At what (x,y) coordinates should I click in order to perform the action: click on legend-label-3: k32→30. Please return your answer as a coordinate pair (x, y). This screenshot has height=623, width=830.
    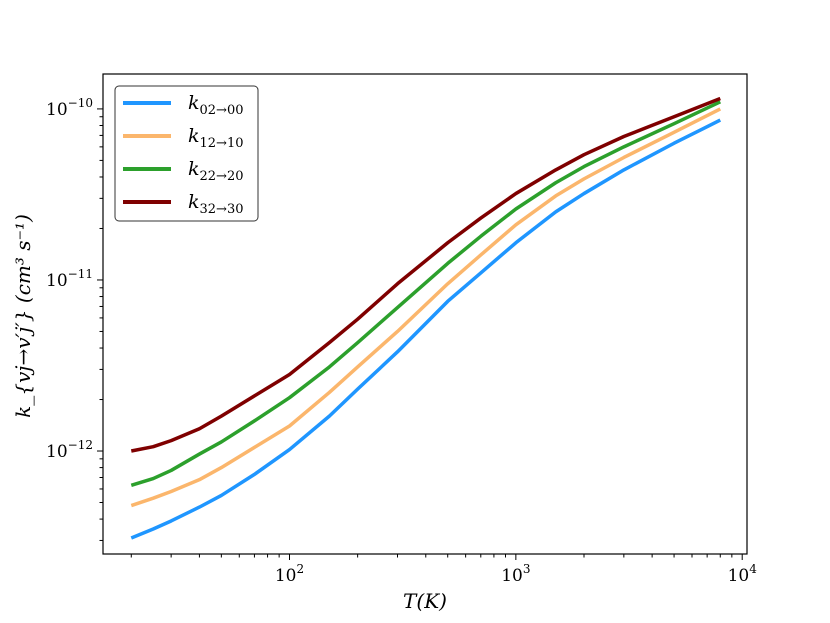
    Looking at the image, I should click on (216, 204).